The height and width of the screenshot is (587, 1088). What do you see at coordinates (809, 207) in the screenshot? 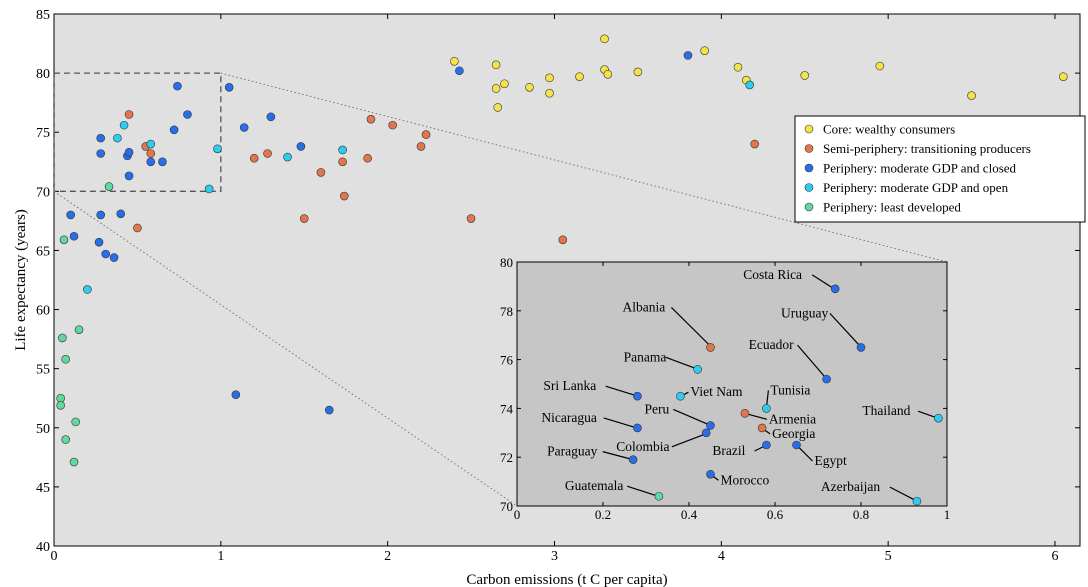
I see `legend-marker` at bounding box center [809, 207].